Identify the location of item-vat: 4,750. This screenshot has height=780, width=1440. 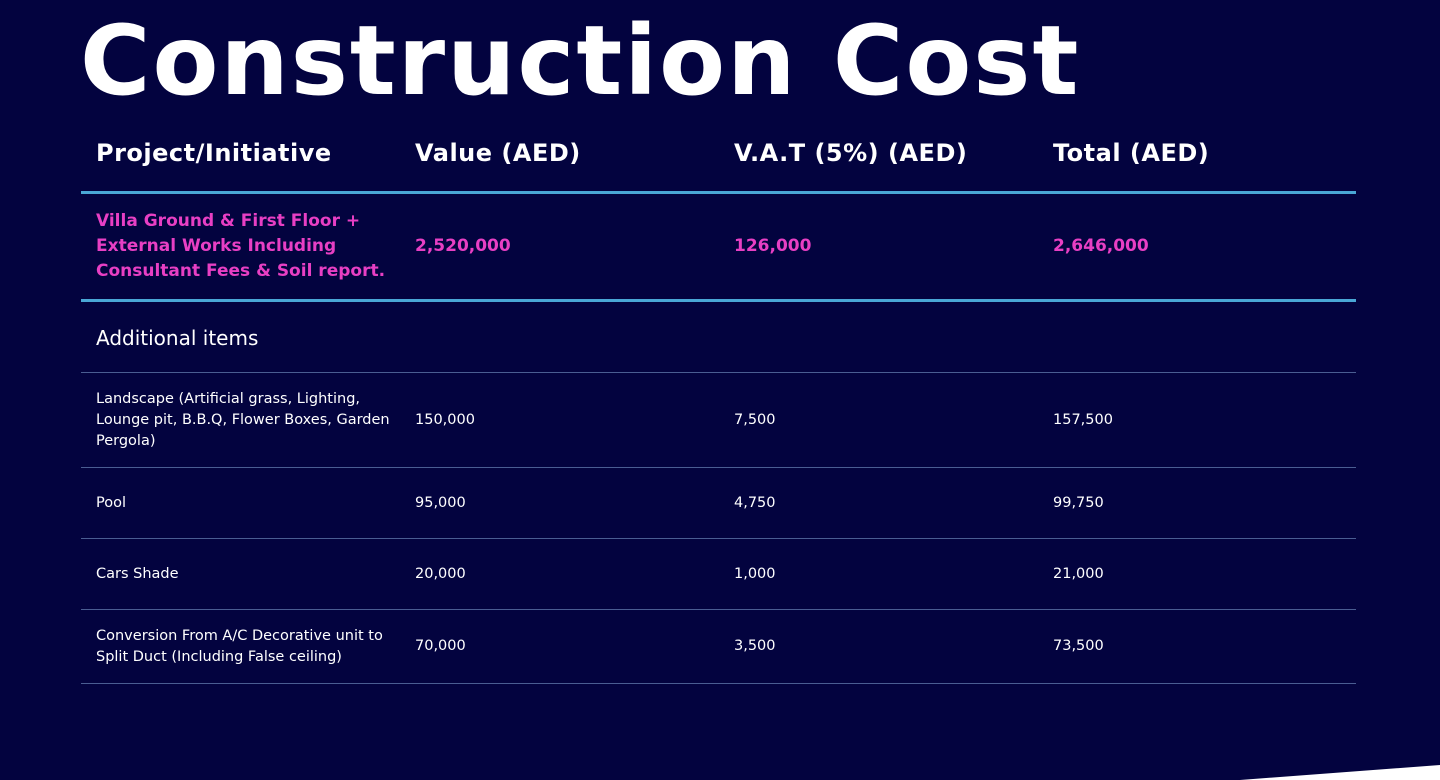
(755, 502).